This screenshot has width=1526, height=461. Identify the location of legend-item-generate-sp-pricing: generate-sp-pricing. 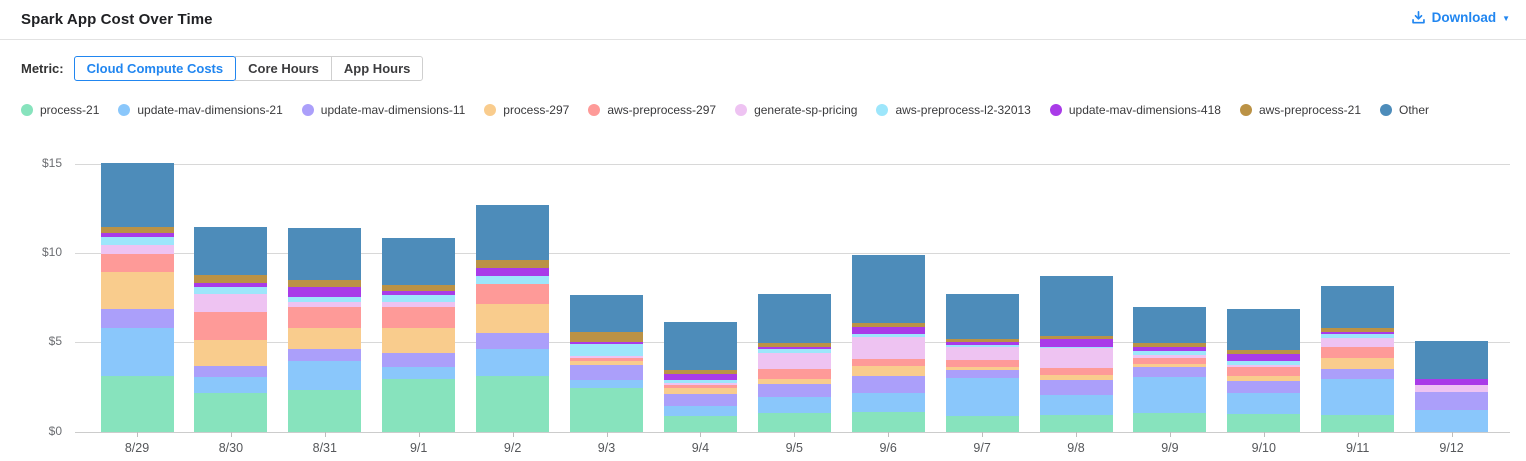
(796, 110).